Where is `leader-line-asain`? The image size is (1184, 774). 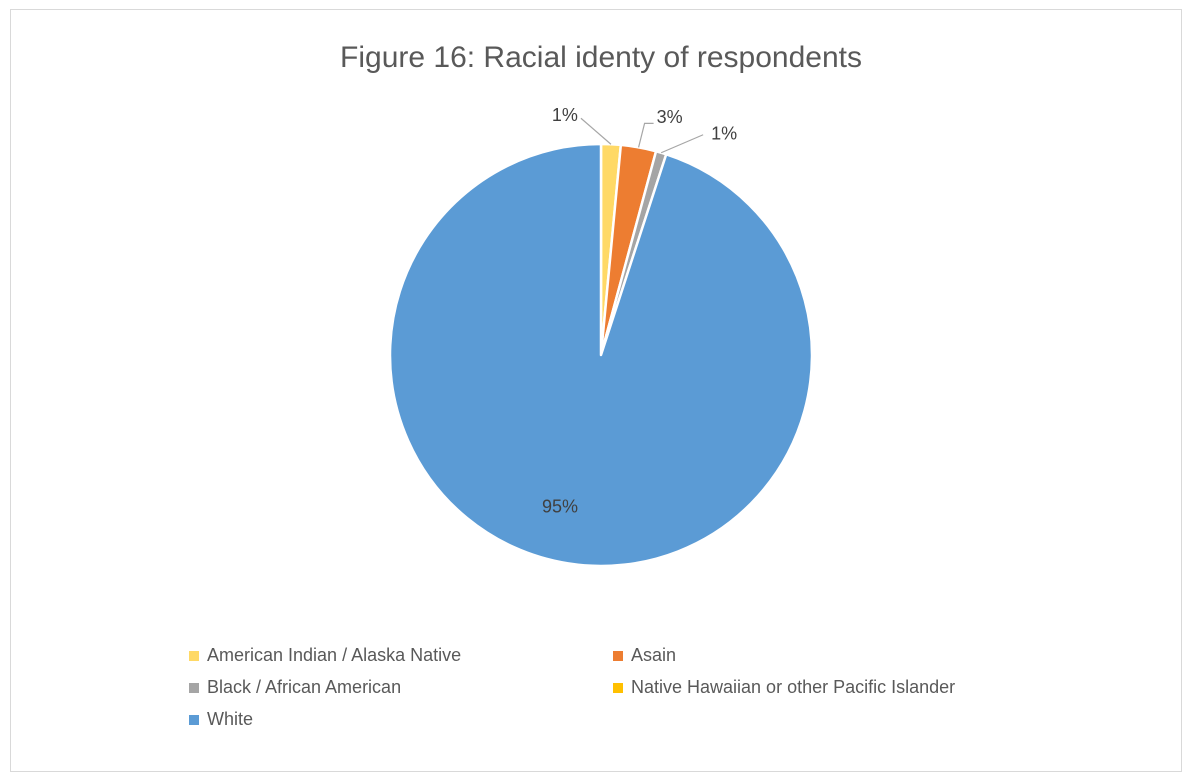
leader-line-asain is located at coordinates (646, 135).